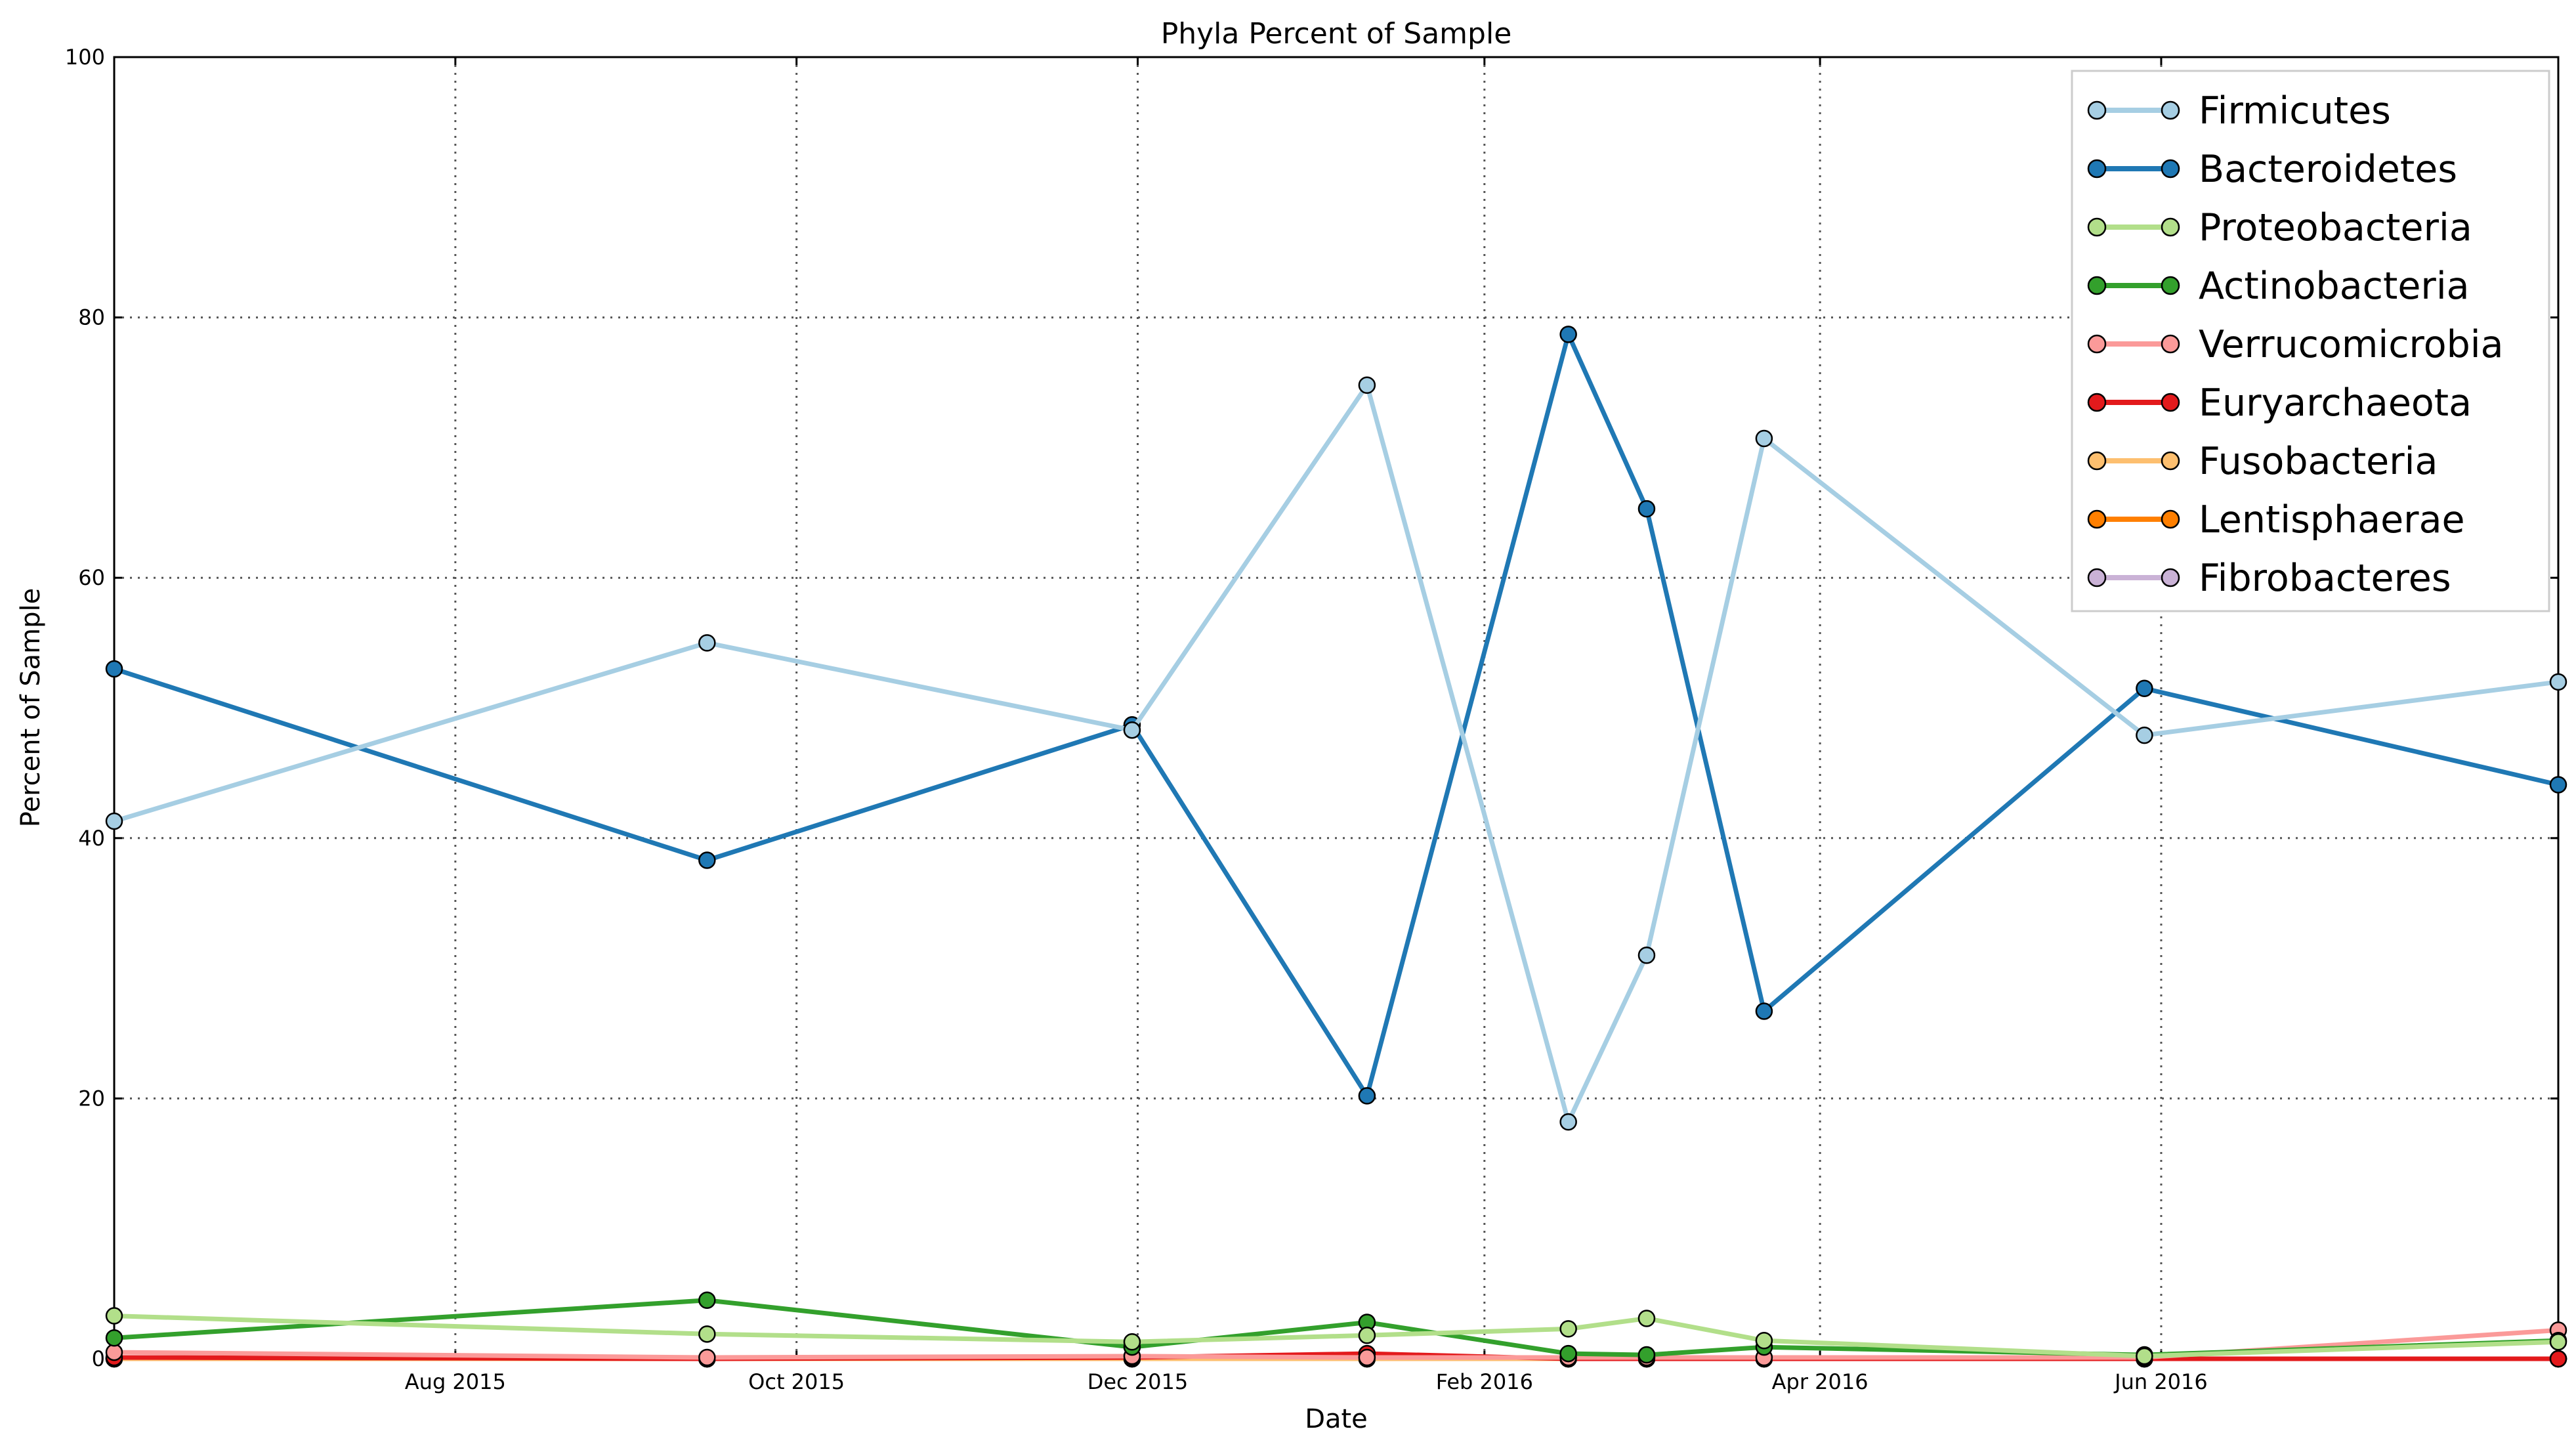  I want to click on legend-label-bacteroidetes: Bacteroidetes, so click(2328, 169).